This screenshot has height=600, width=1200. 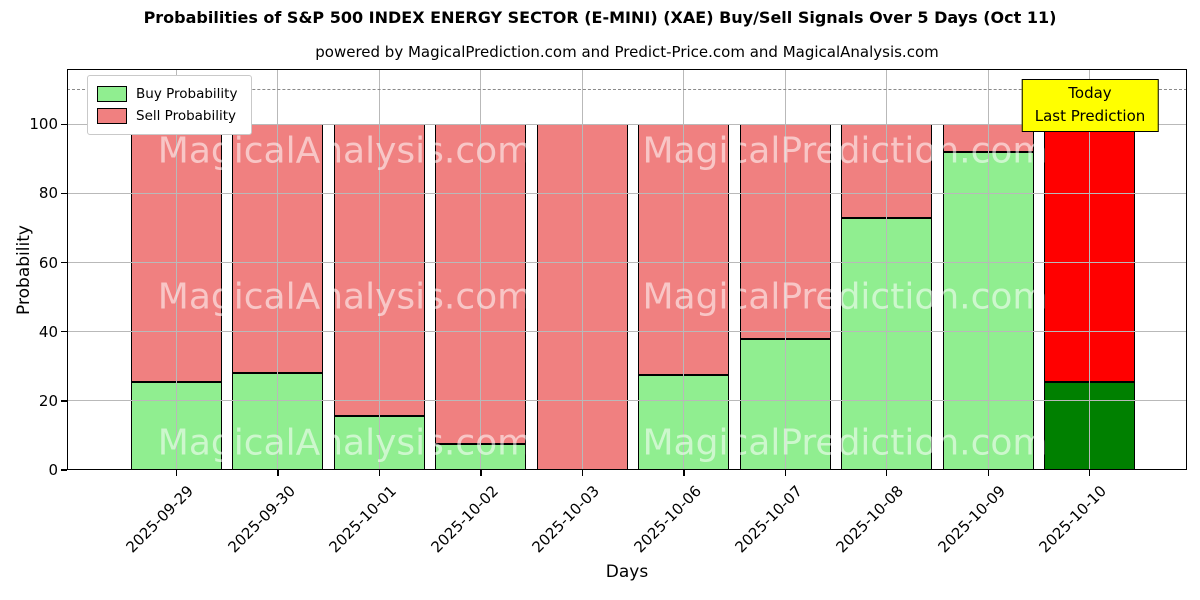 What do you see at coordinates (363, 519) in the screenshot?
I see `x-tick-label: 2025-10-01` at bounding box center [363, 519].